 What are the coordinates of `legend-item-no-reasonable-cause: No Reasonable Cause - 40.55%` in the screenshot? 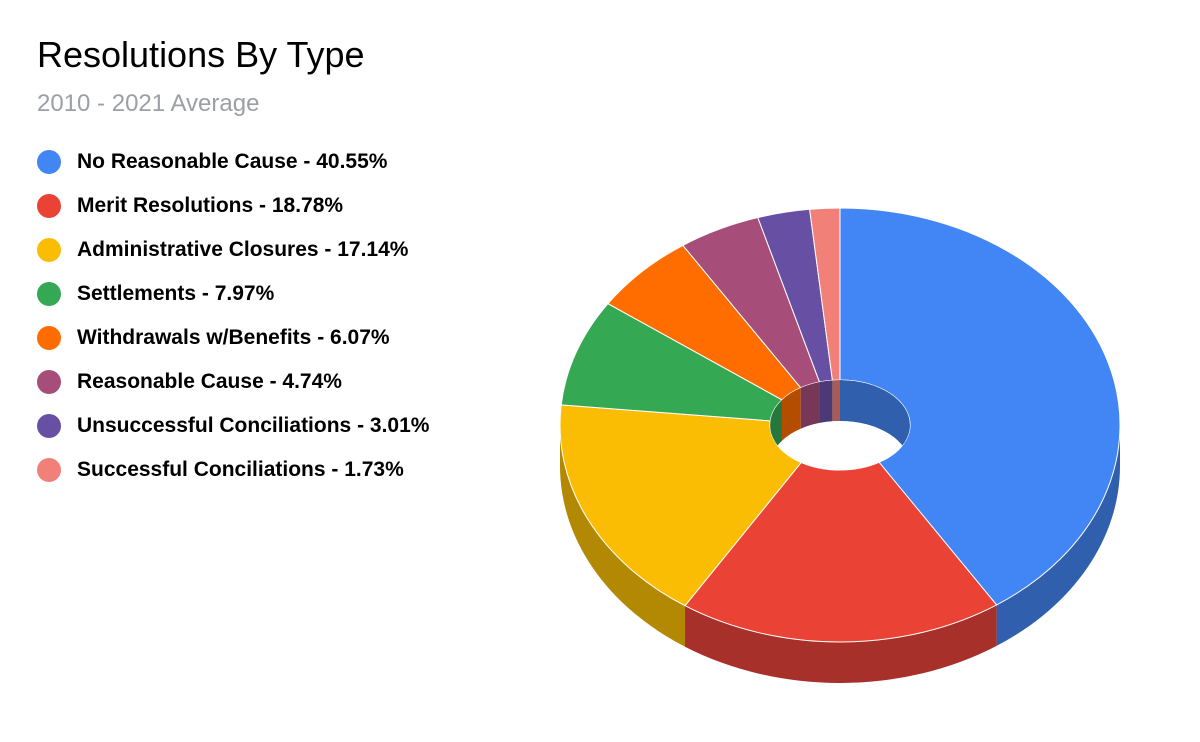 It's located at (233, 162).